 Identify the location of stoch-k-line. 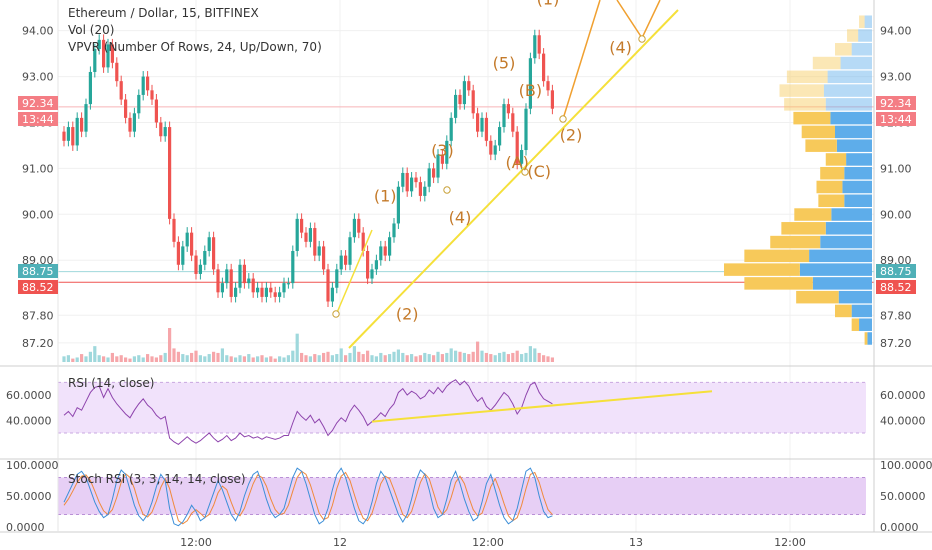
(308, 497).